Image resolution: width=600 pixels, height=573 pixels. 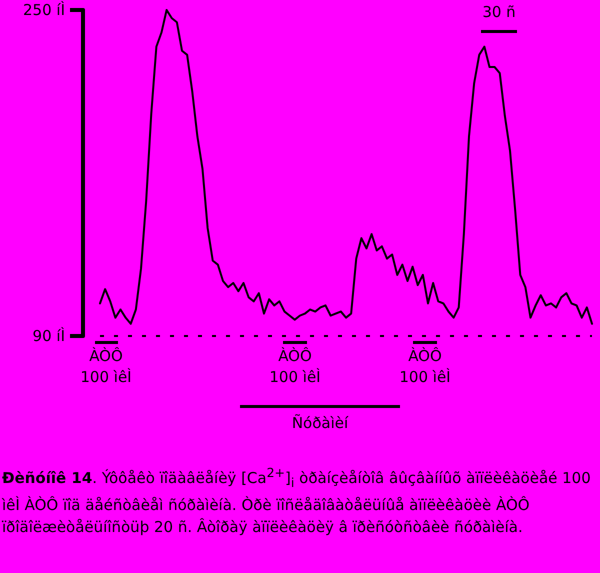 What do you see at coordinates (320, 423) in the screenshot?
I see `text: Ñóðàìèí` at bounding box center [320, 423].